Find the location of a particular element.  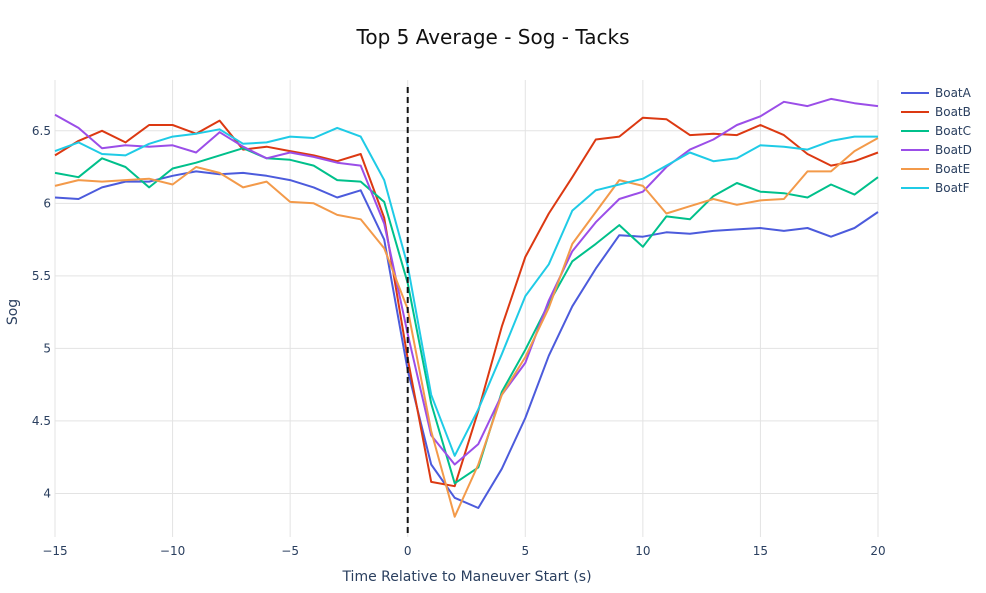

legend-label: BoatC is located at coordinates (953, 131).